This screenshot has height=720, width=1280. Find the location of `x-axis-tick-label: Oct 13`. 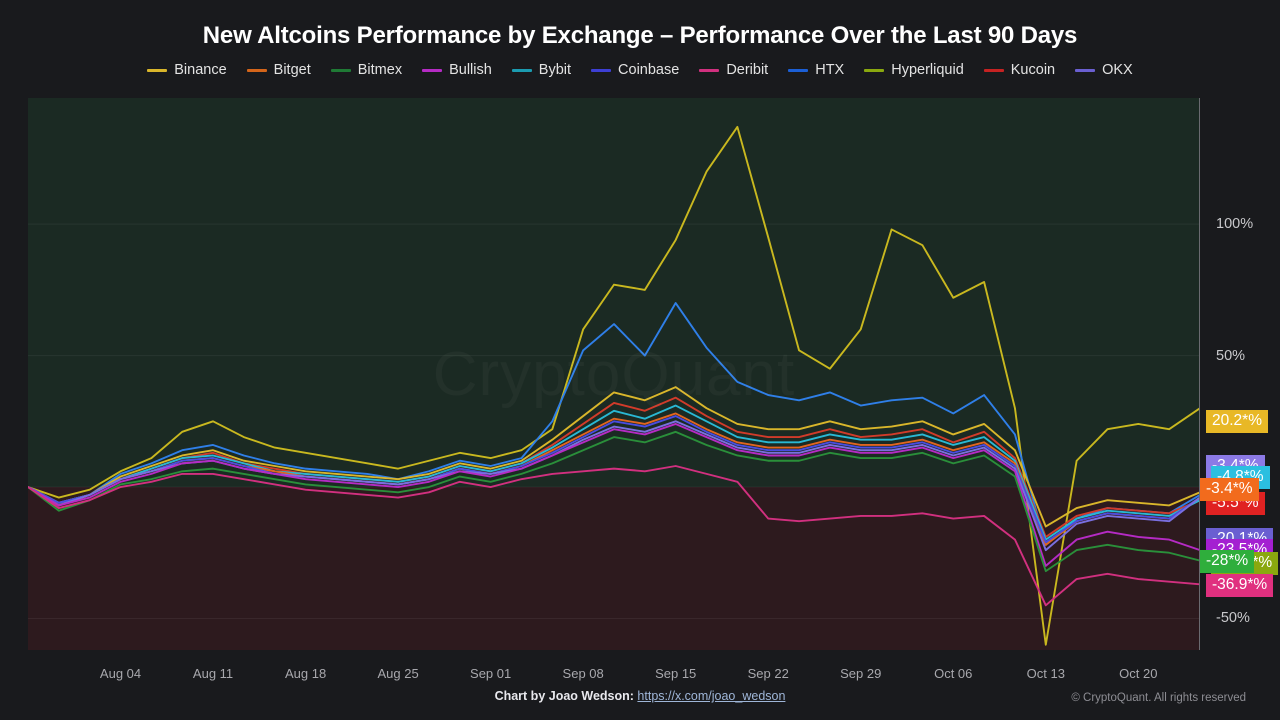

x-axis-tick-label: Oct 13 is located at coordinates (1045, 673).